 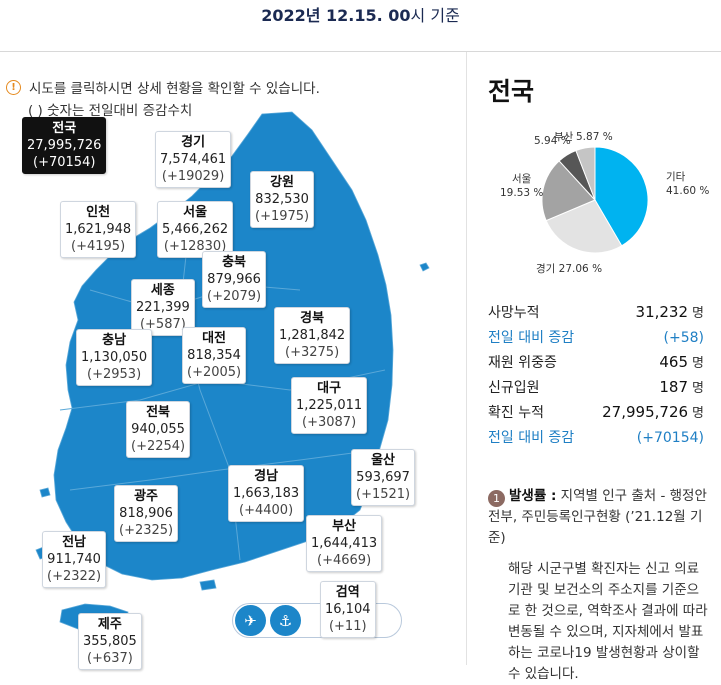 I want to click on region-label-ulsan: 울산 593,697 (+1521), so click(x=383, y=477).